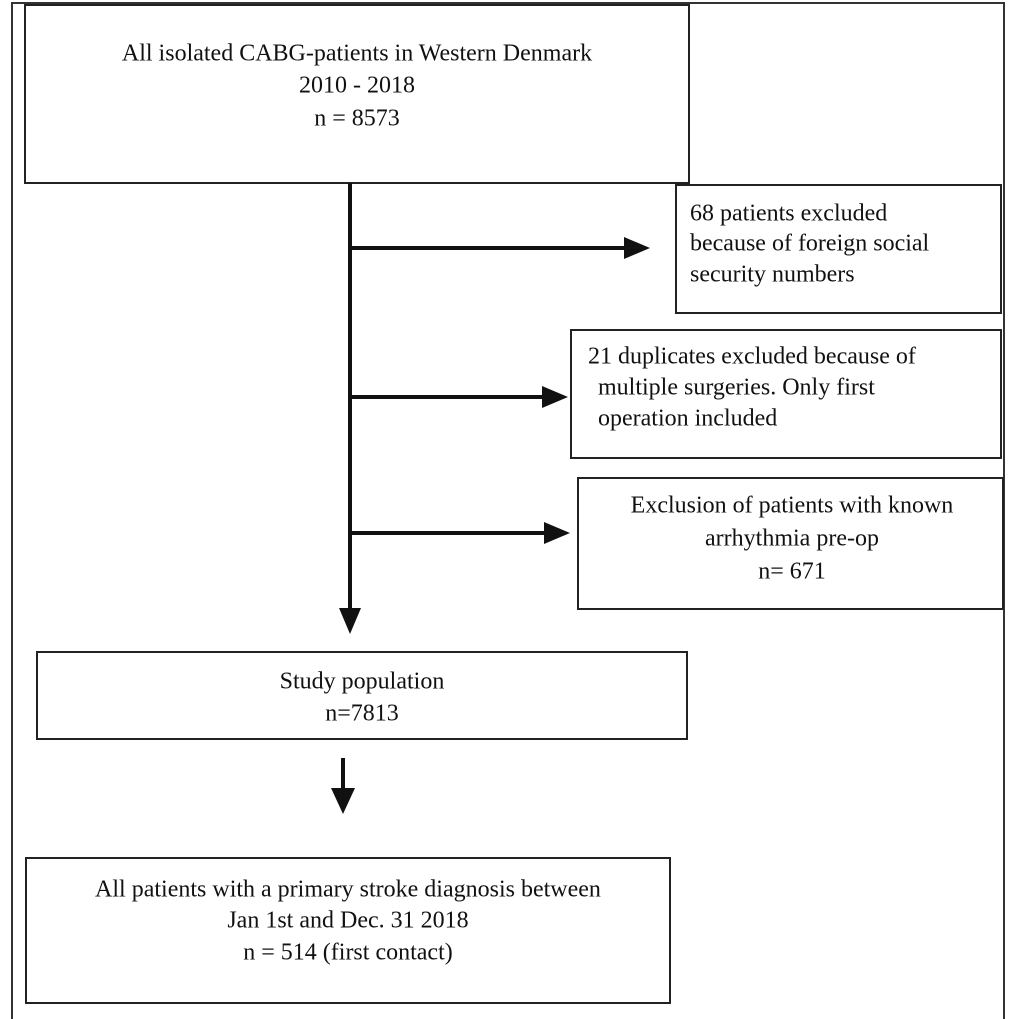  What do you see at coordinates (347, 953) in the screenshot?
I see `node-text: n = 514 (first contact)` at bounding box center [347, 953].